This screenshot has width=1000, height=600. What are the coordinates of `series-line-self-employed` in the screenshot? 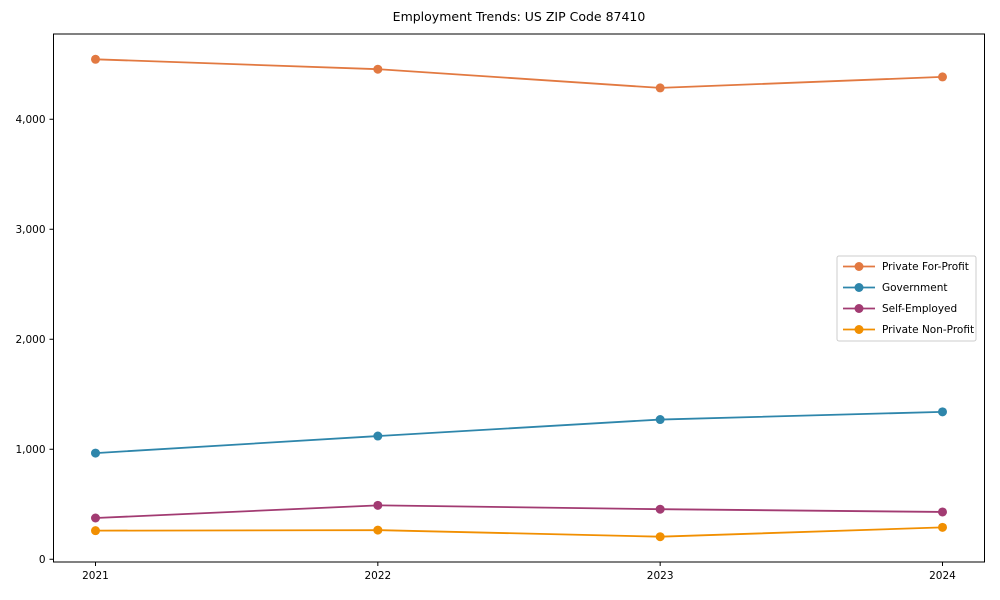 It's located at (519, 511).